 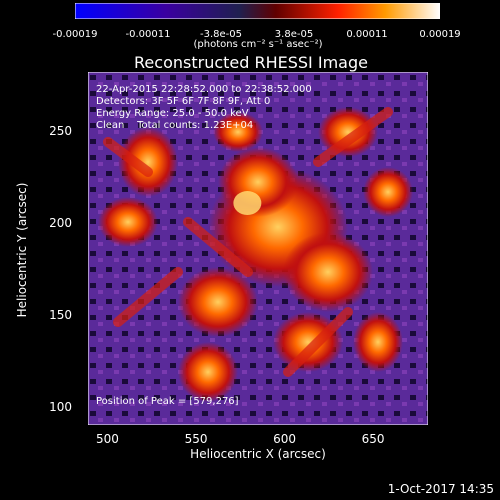 What do you see at coordinates (167, 401) in the screenshot?
I see `peak-position: Position of Peak = [579,276]` at bounding box center [167, 401].